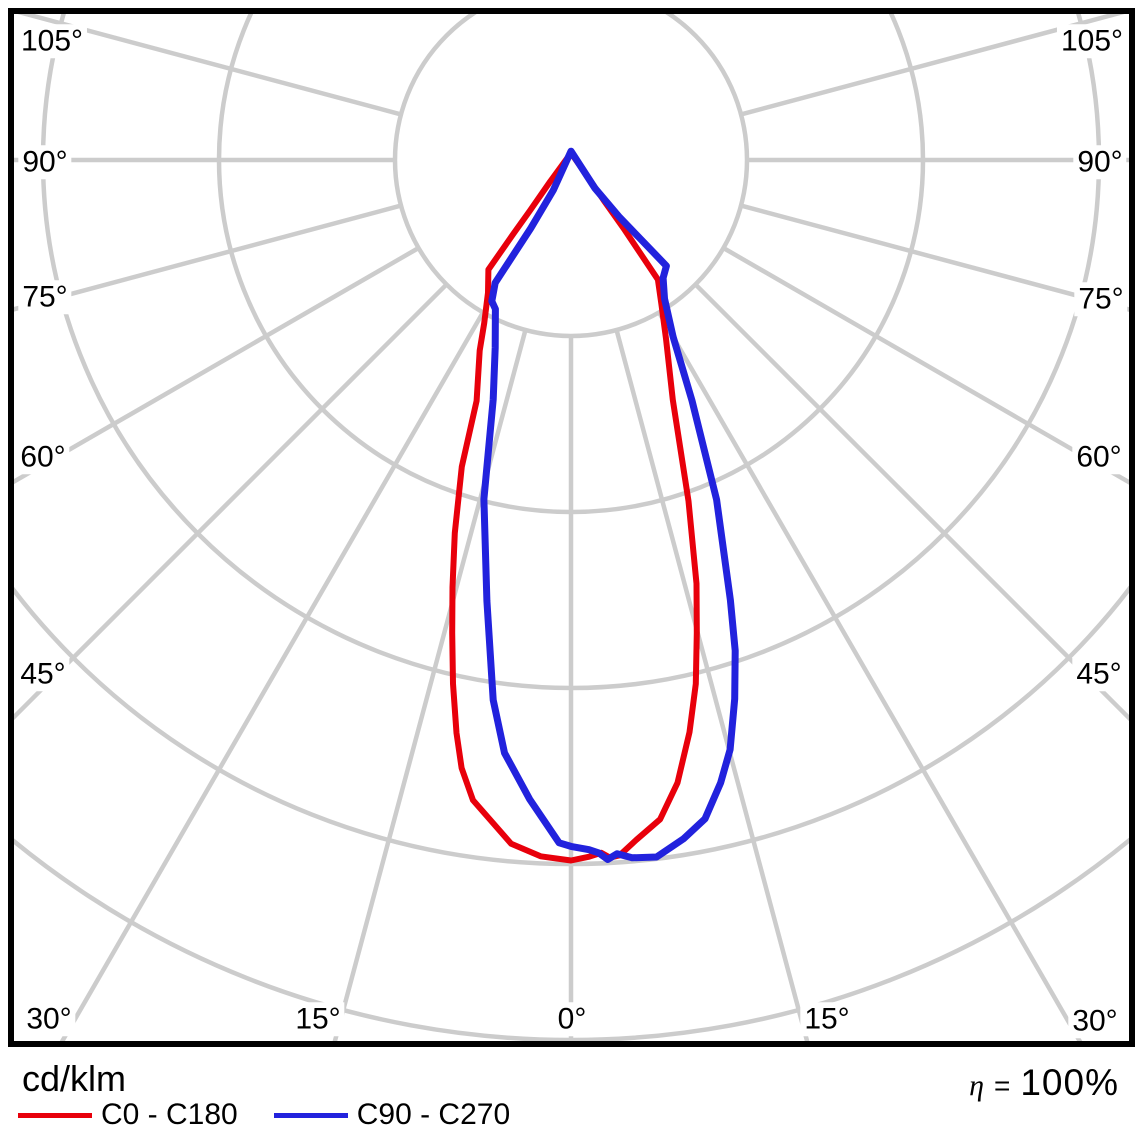  I want to click on legend-line-red-icon, so click(55, 1115).